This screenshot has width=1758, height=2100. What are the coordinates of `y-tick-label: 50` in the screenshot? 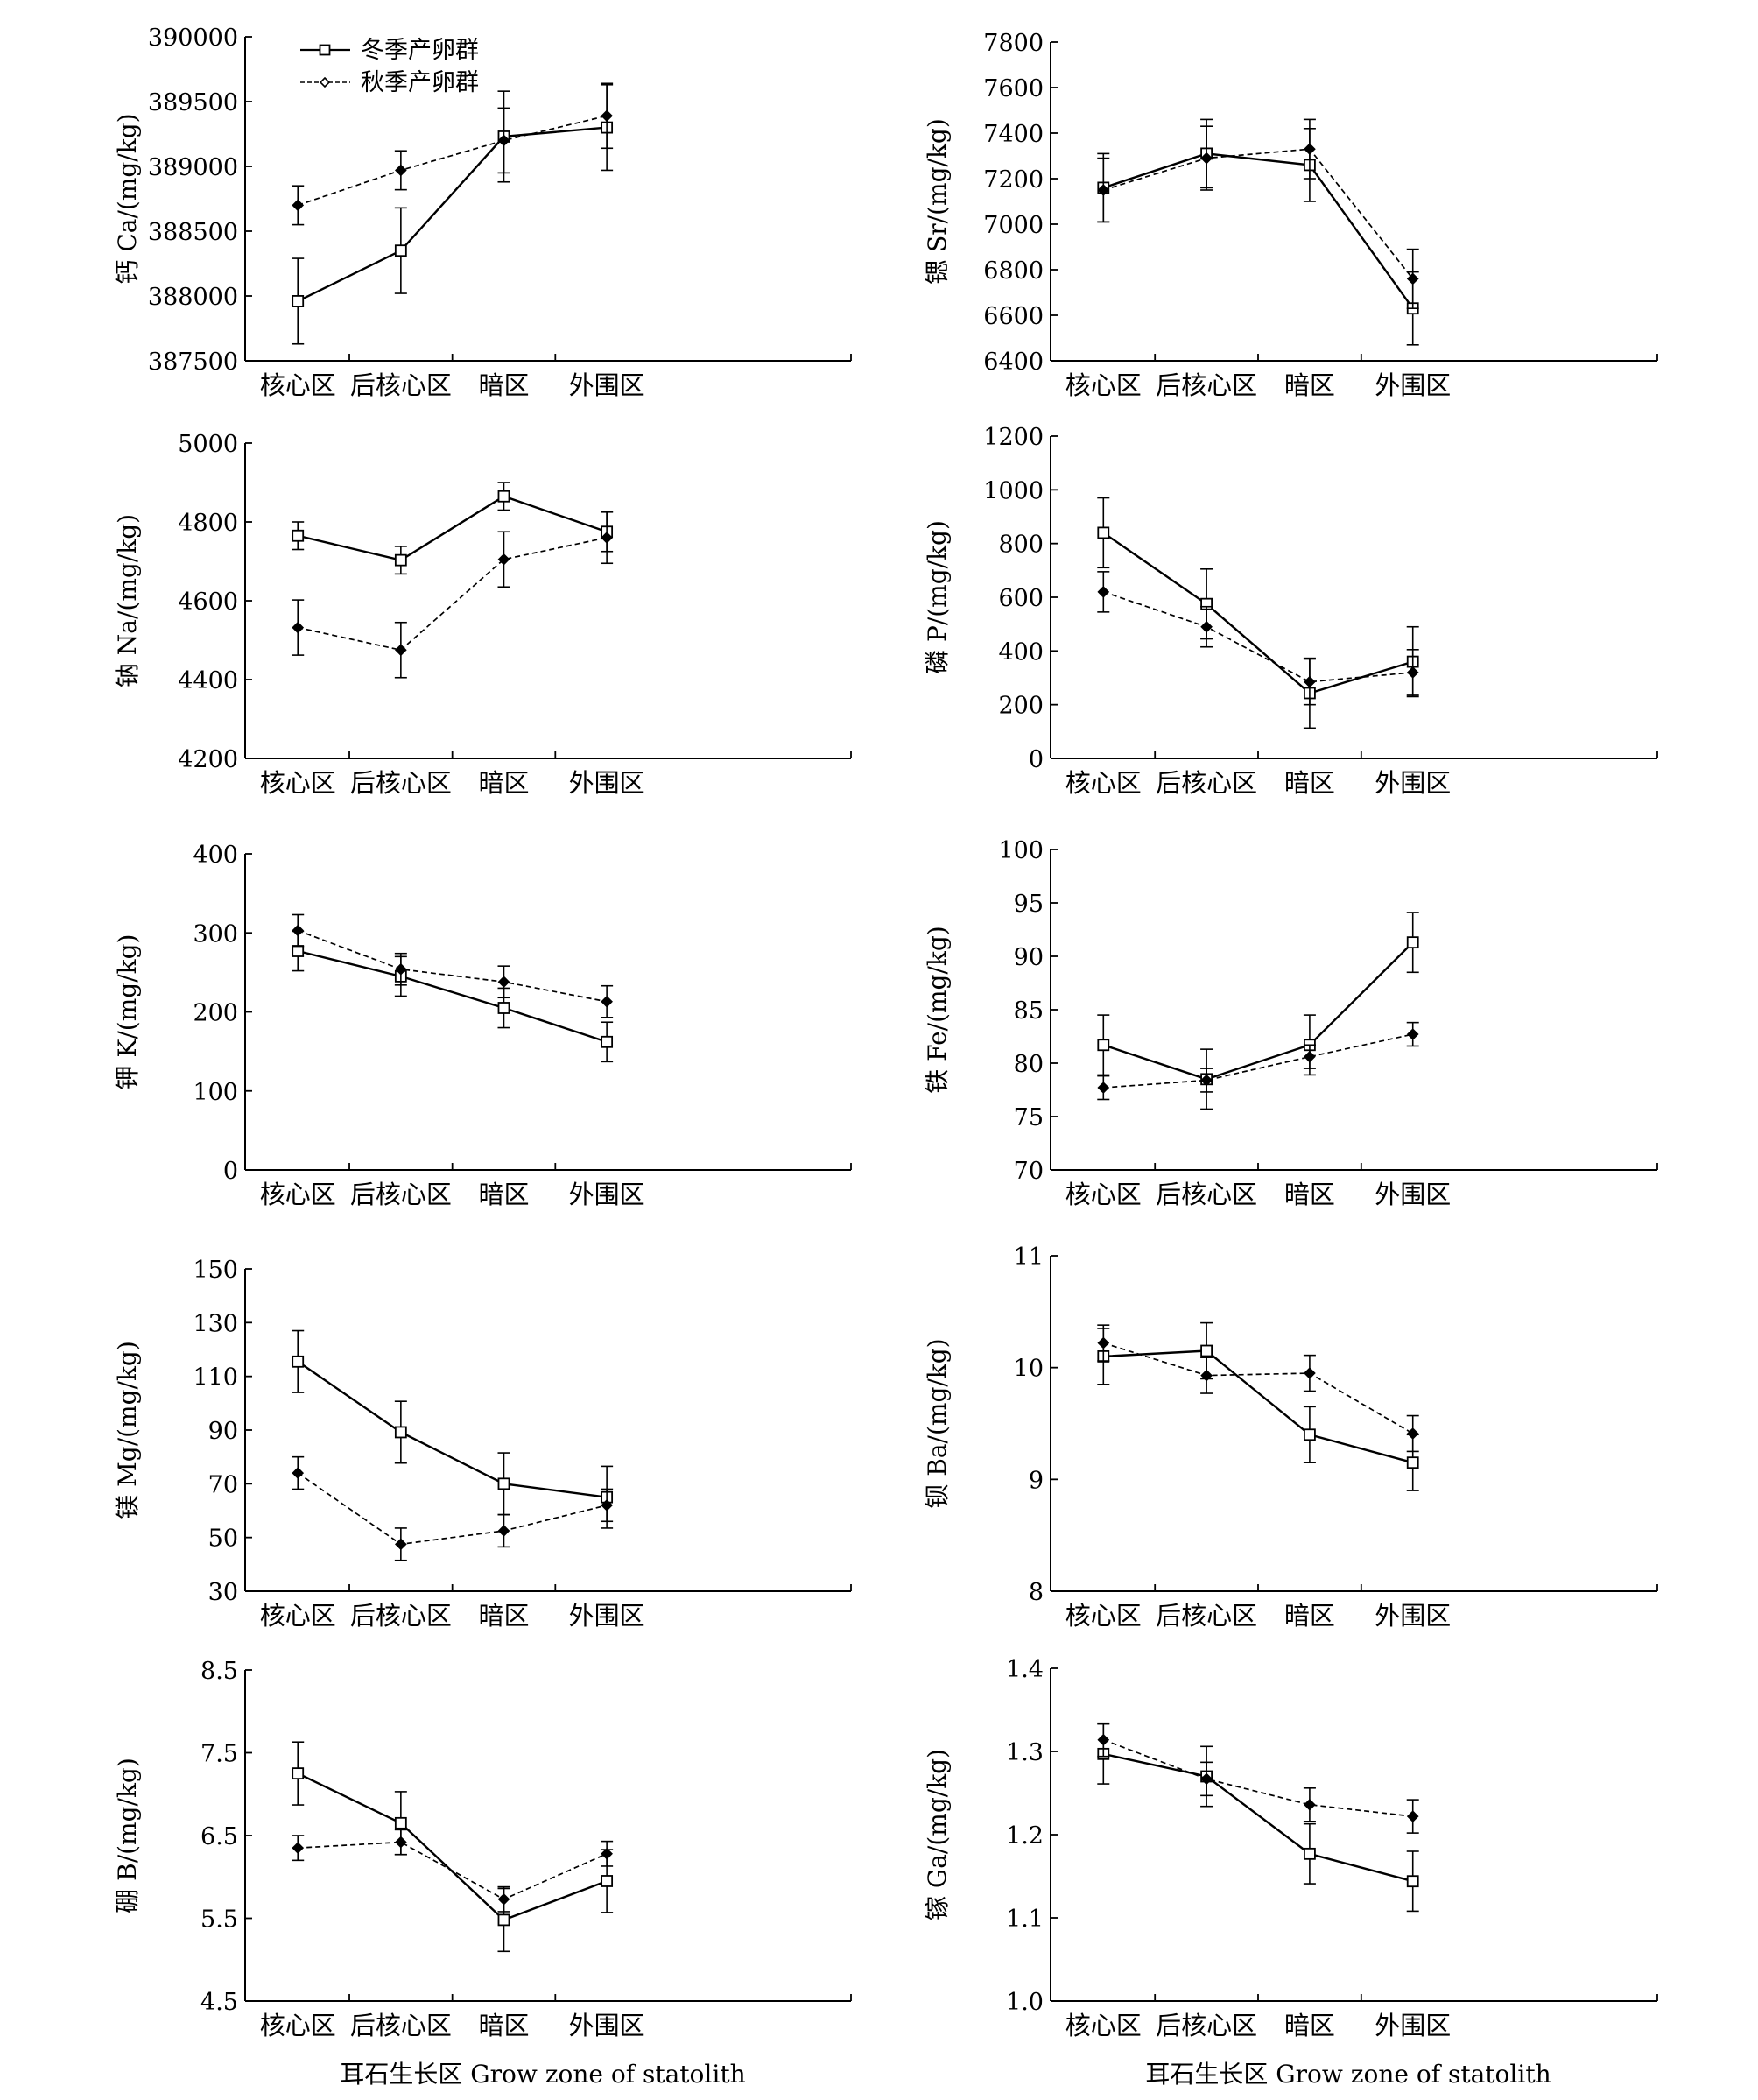 It's located at (223, 1539).